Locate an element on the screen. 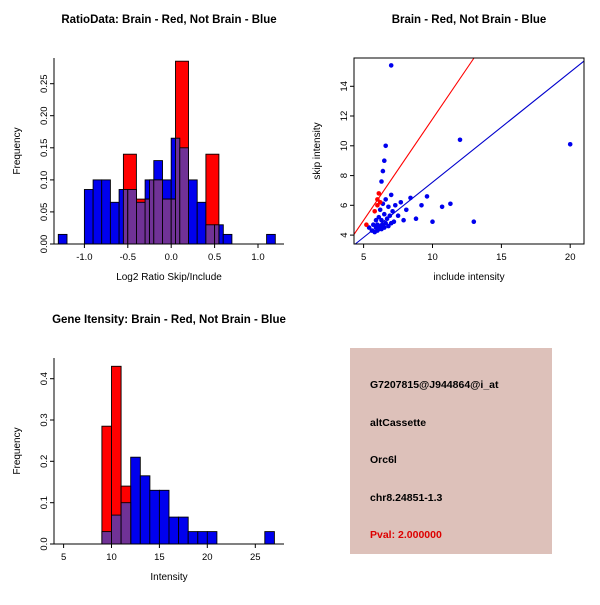  y-tick-label: 8 is located at coordinates (344, 175).